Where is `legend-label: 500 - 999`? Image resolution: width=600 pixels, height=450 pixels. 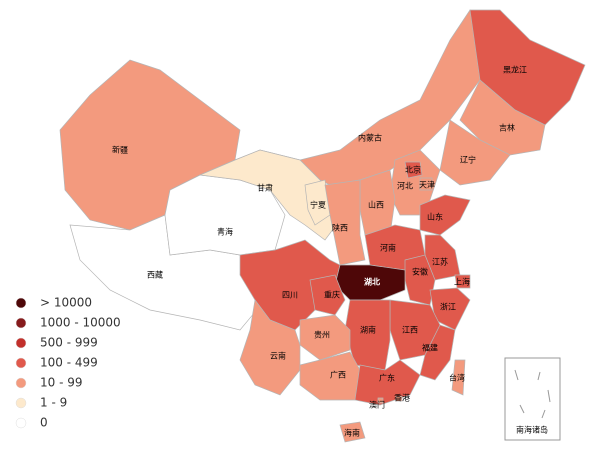
legend-label: 500 - 999 is located at coordinates (69, 343).